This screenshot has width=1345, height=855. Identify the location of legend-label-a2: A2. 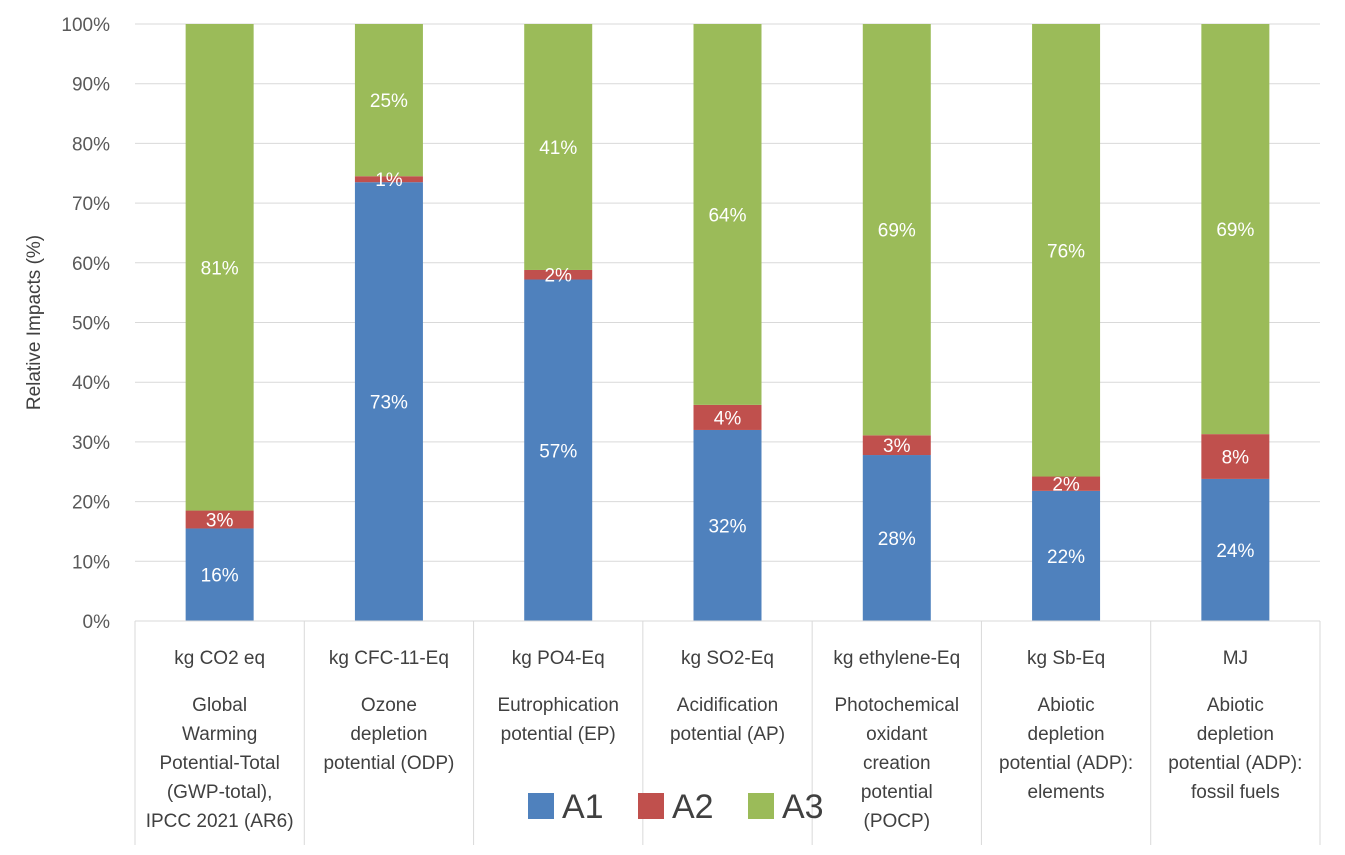
(693, 807).